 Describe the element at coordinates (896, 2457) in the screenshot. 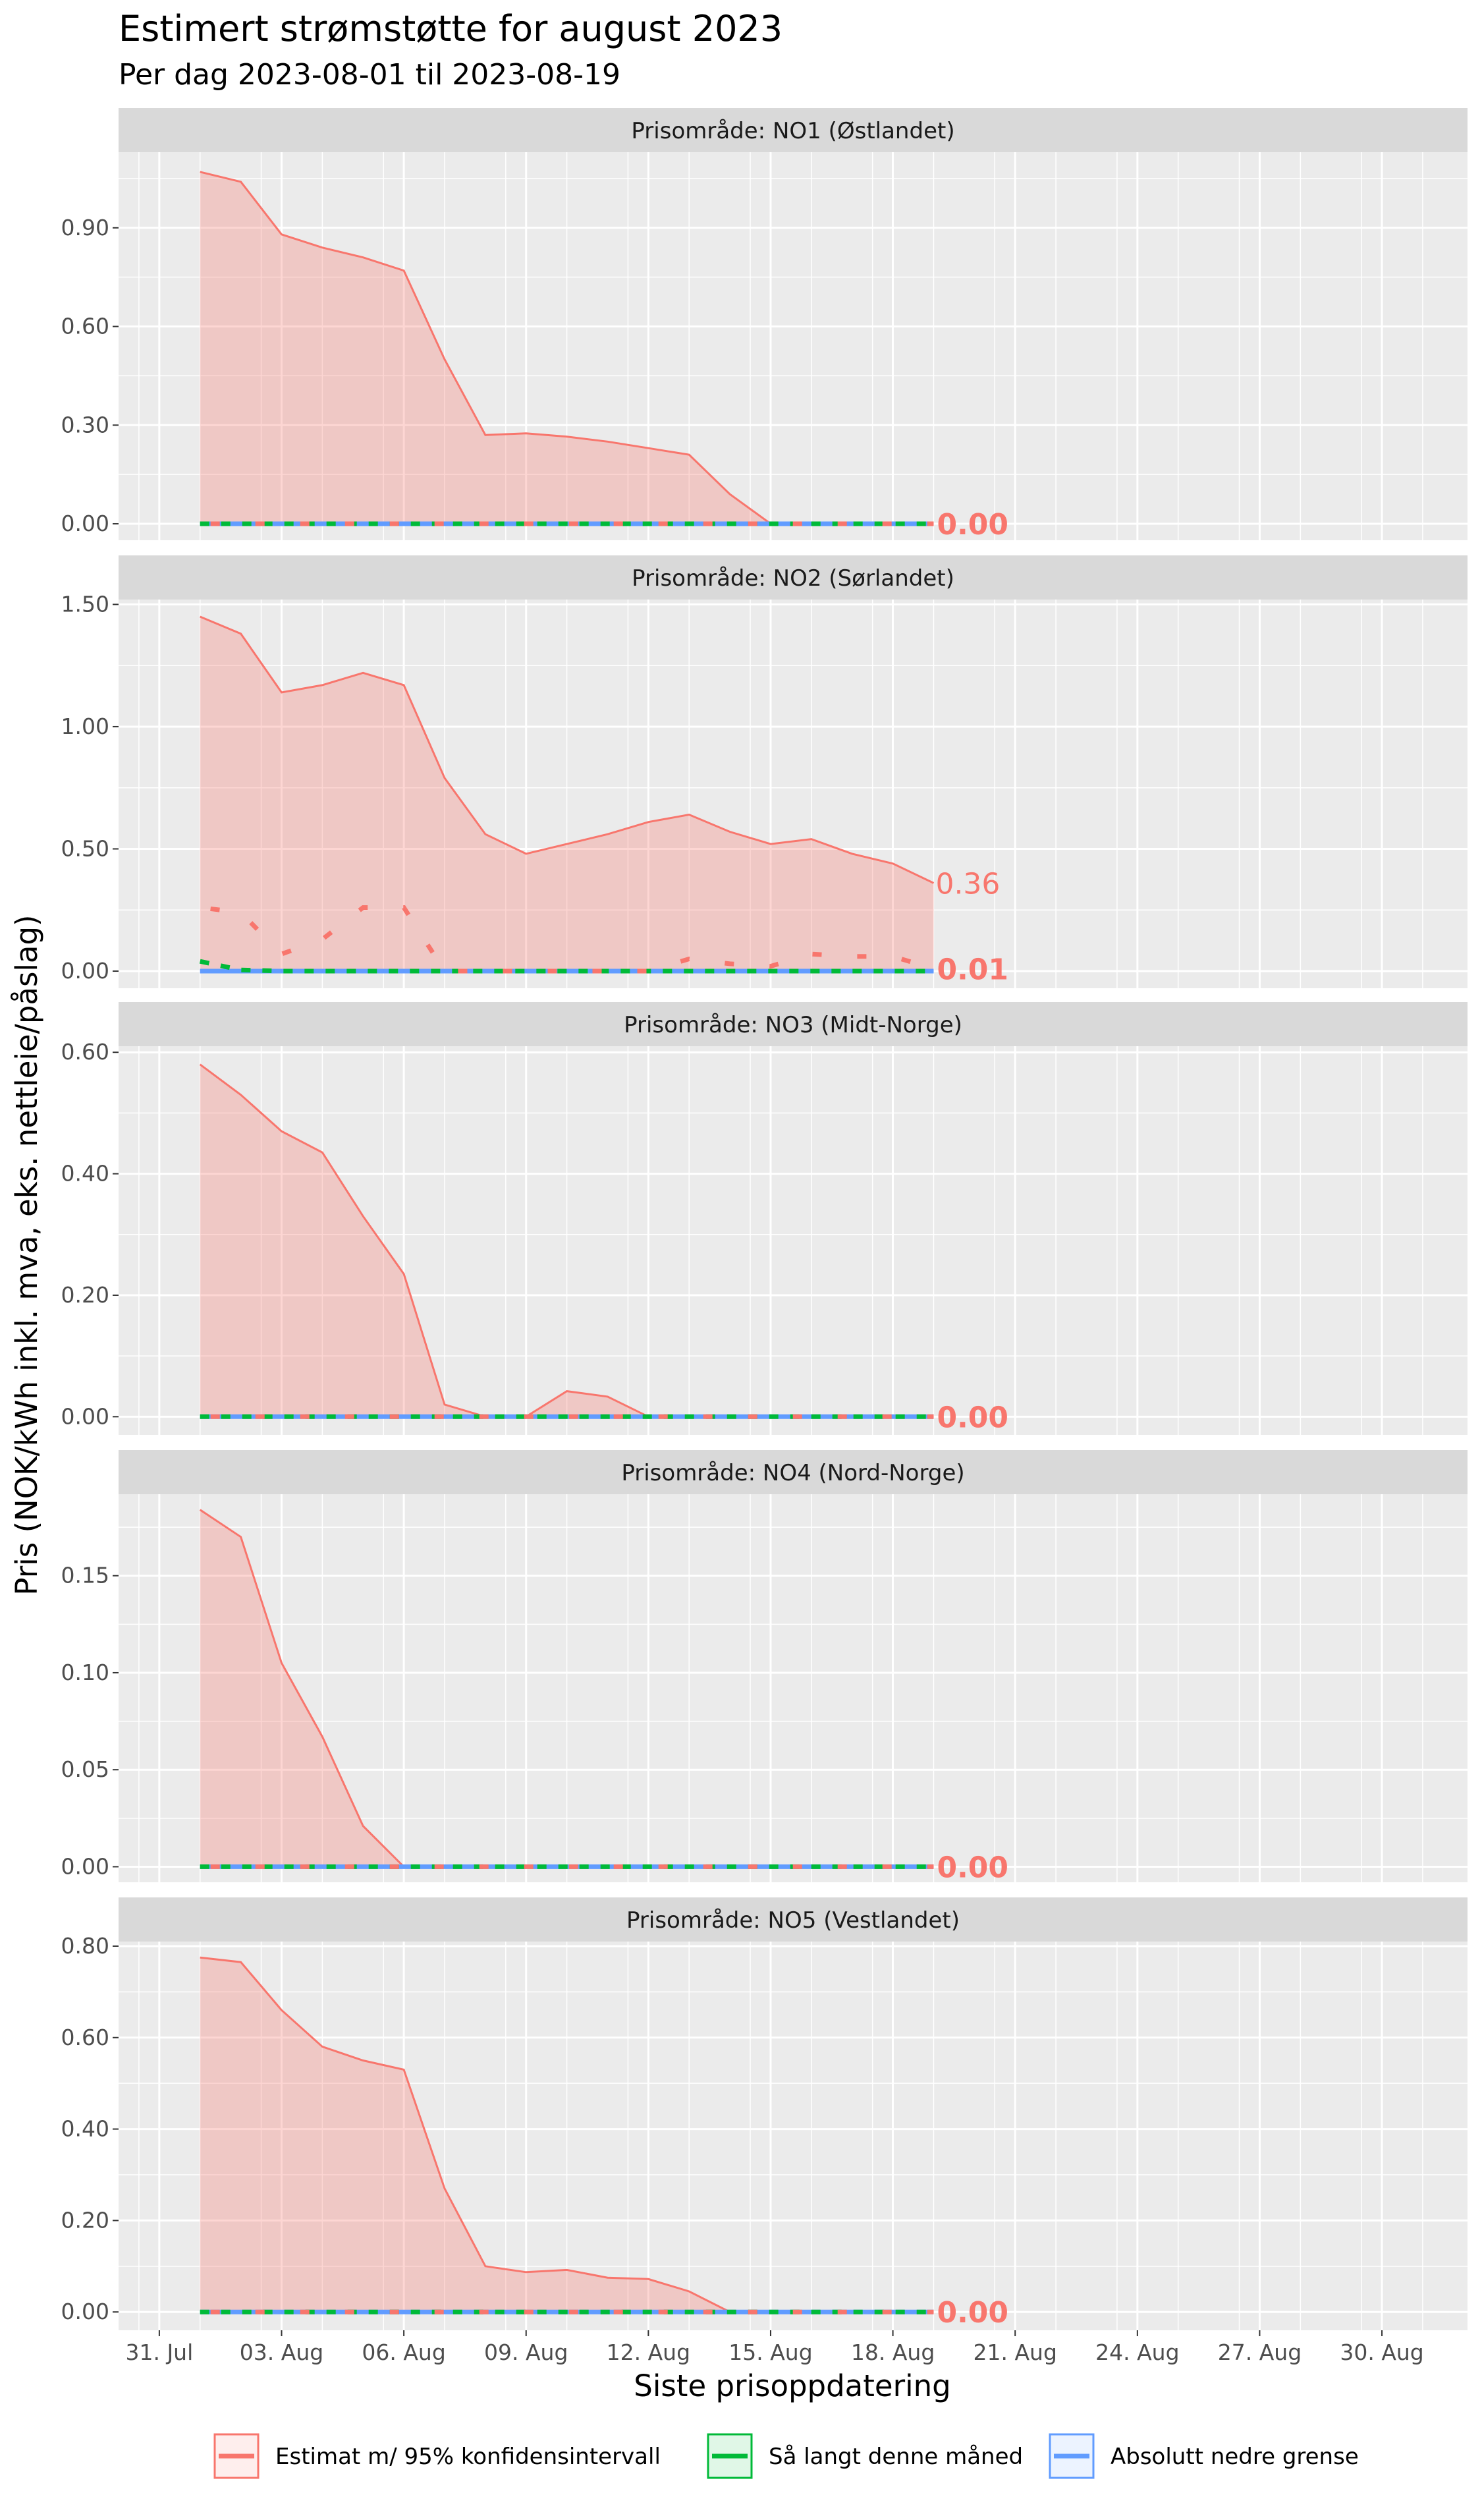

I see `legend-label: Så langt denne måned` at that location.